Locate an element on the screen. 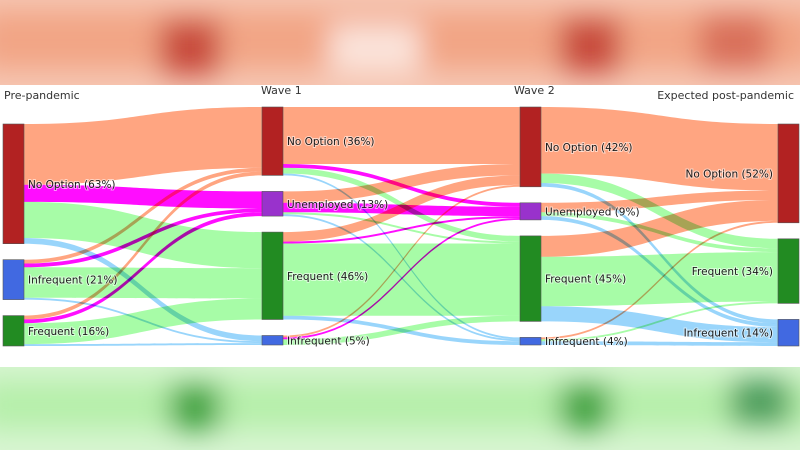 This screenshot has width=800, height=450. link-s0_no-to-s1_fr is located at coordinates (143, 235).